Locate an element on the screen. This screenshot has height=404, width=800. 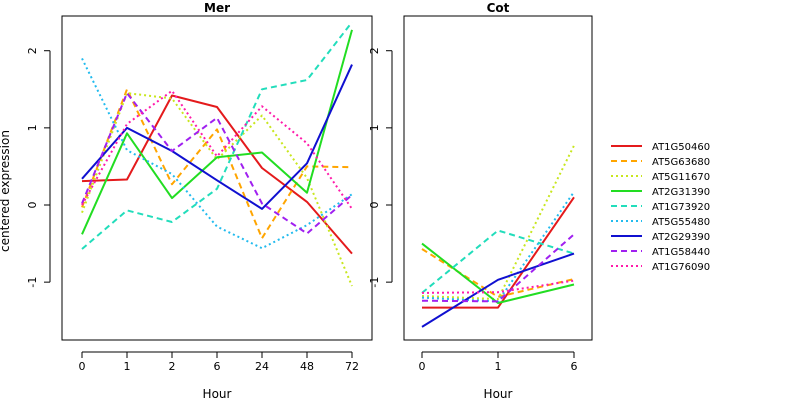
panel-title: Cot is located at coordinates (498, 8).